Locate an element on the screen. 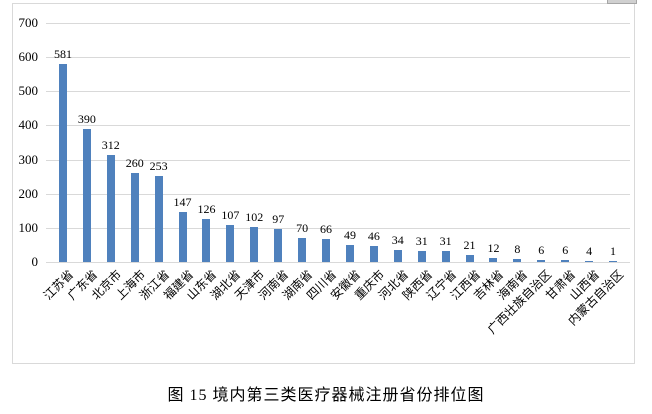  y-tick-label: 300 is located at coordinates (28, 159).